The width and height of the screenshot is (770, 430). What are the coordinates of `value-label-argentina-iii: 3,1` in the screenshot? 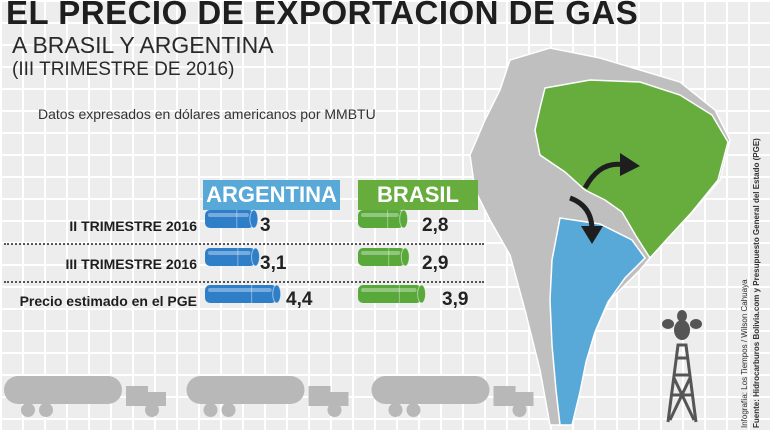 It's located at (273, 263).